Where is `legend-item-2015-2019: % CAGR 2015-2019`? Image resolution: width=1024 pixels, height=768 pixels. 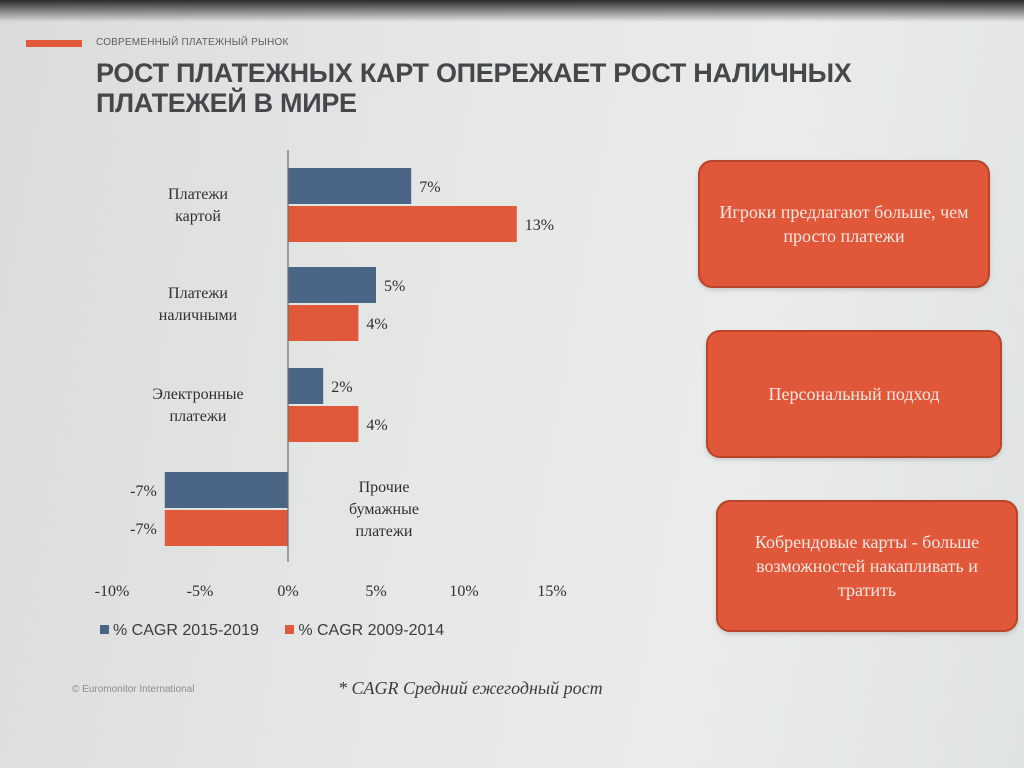 legend-item-2015-2019: % CAGR 2015-2019 is located at coordinates (179, 631).